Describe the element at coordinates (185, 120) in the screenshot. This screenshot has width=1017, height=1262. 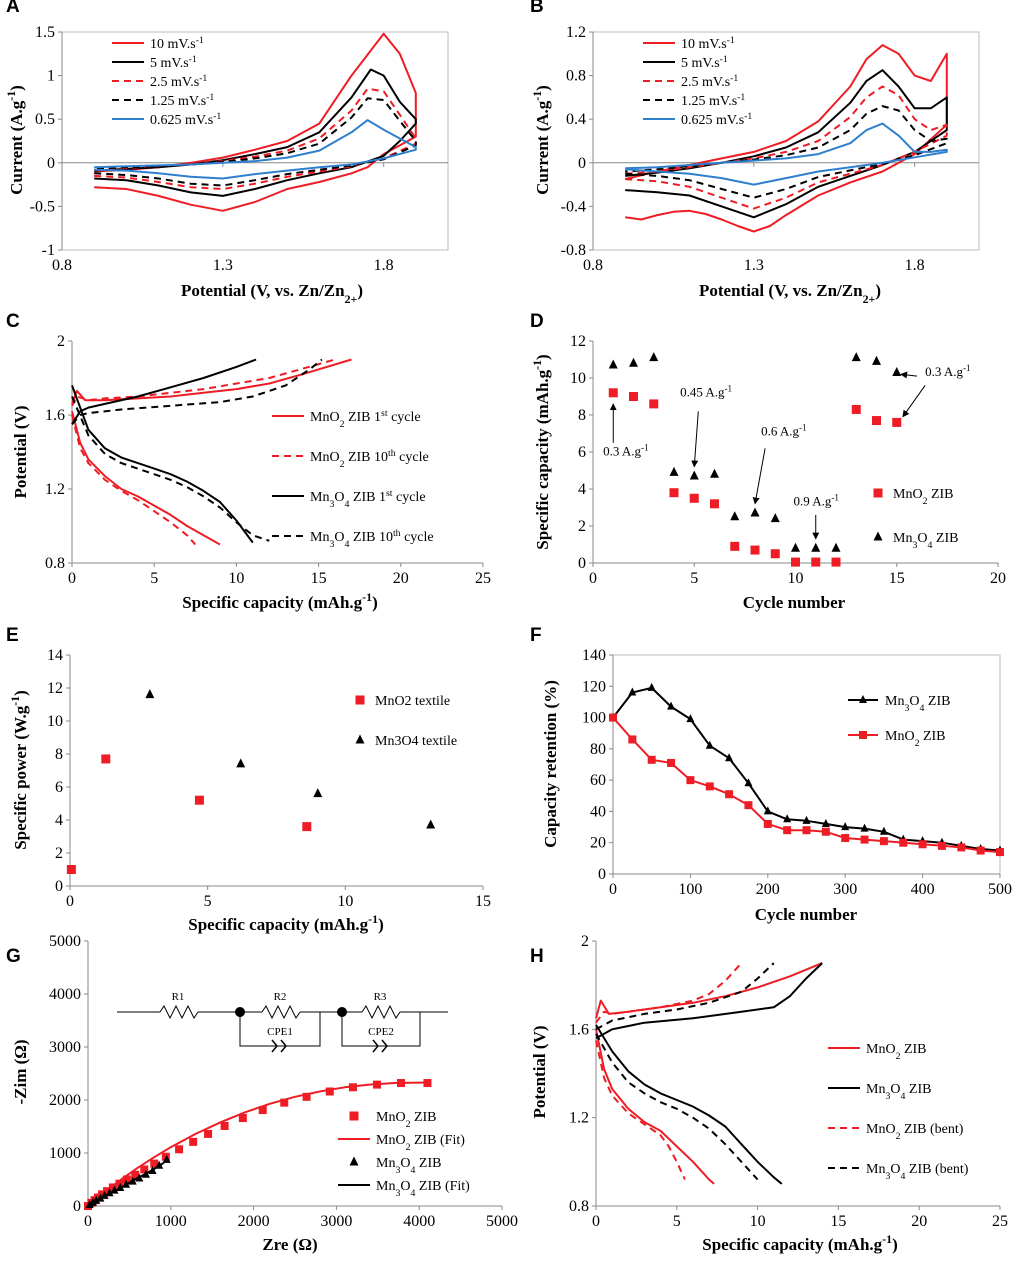
I see `legend-entry-4: 0.625 mV.s-1` at that location.